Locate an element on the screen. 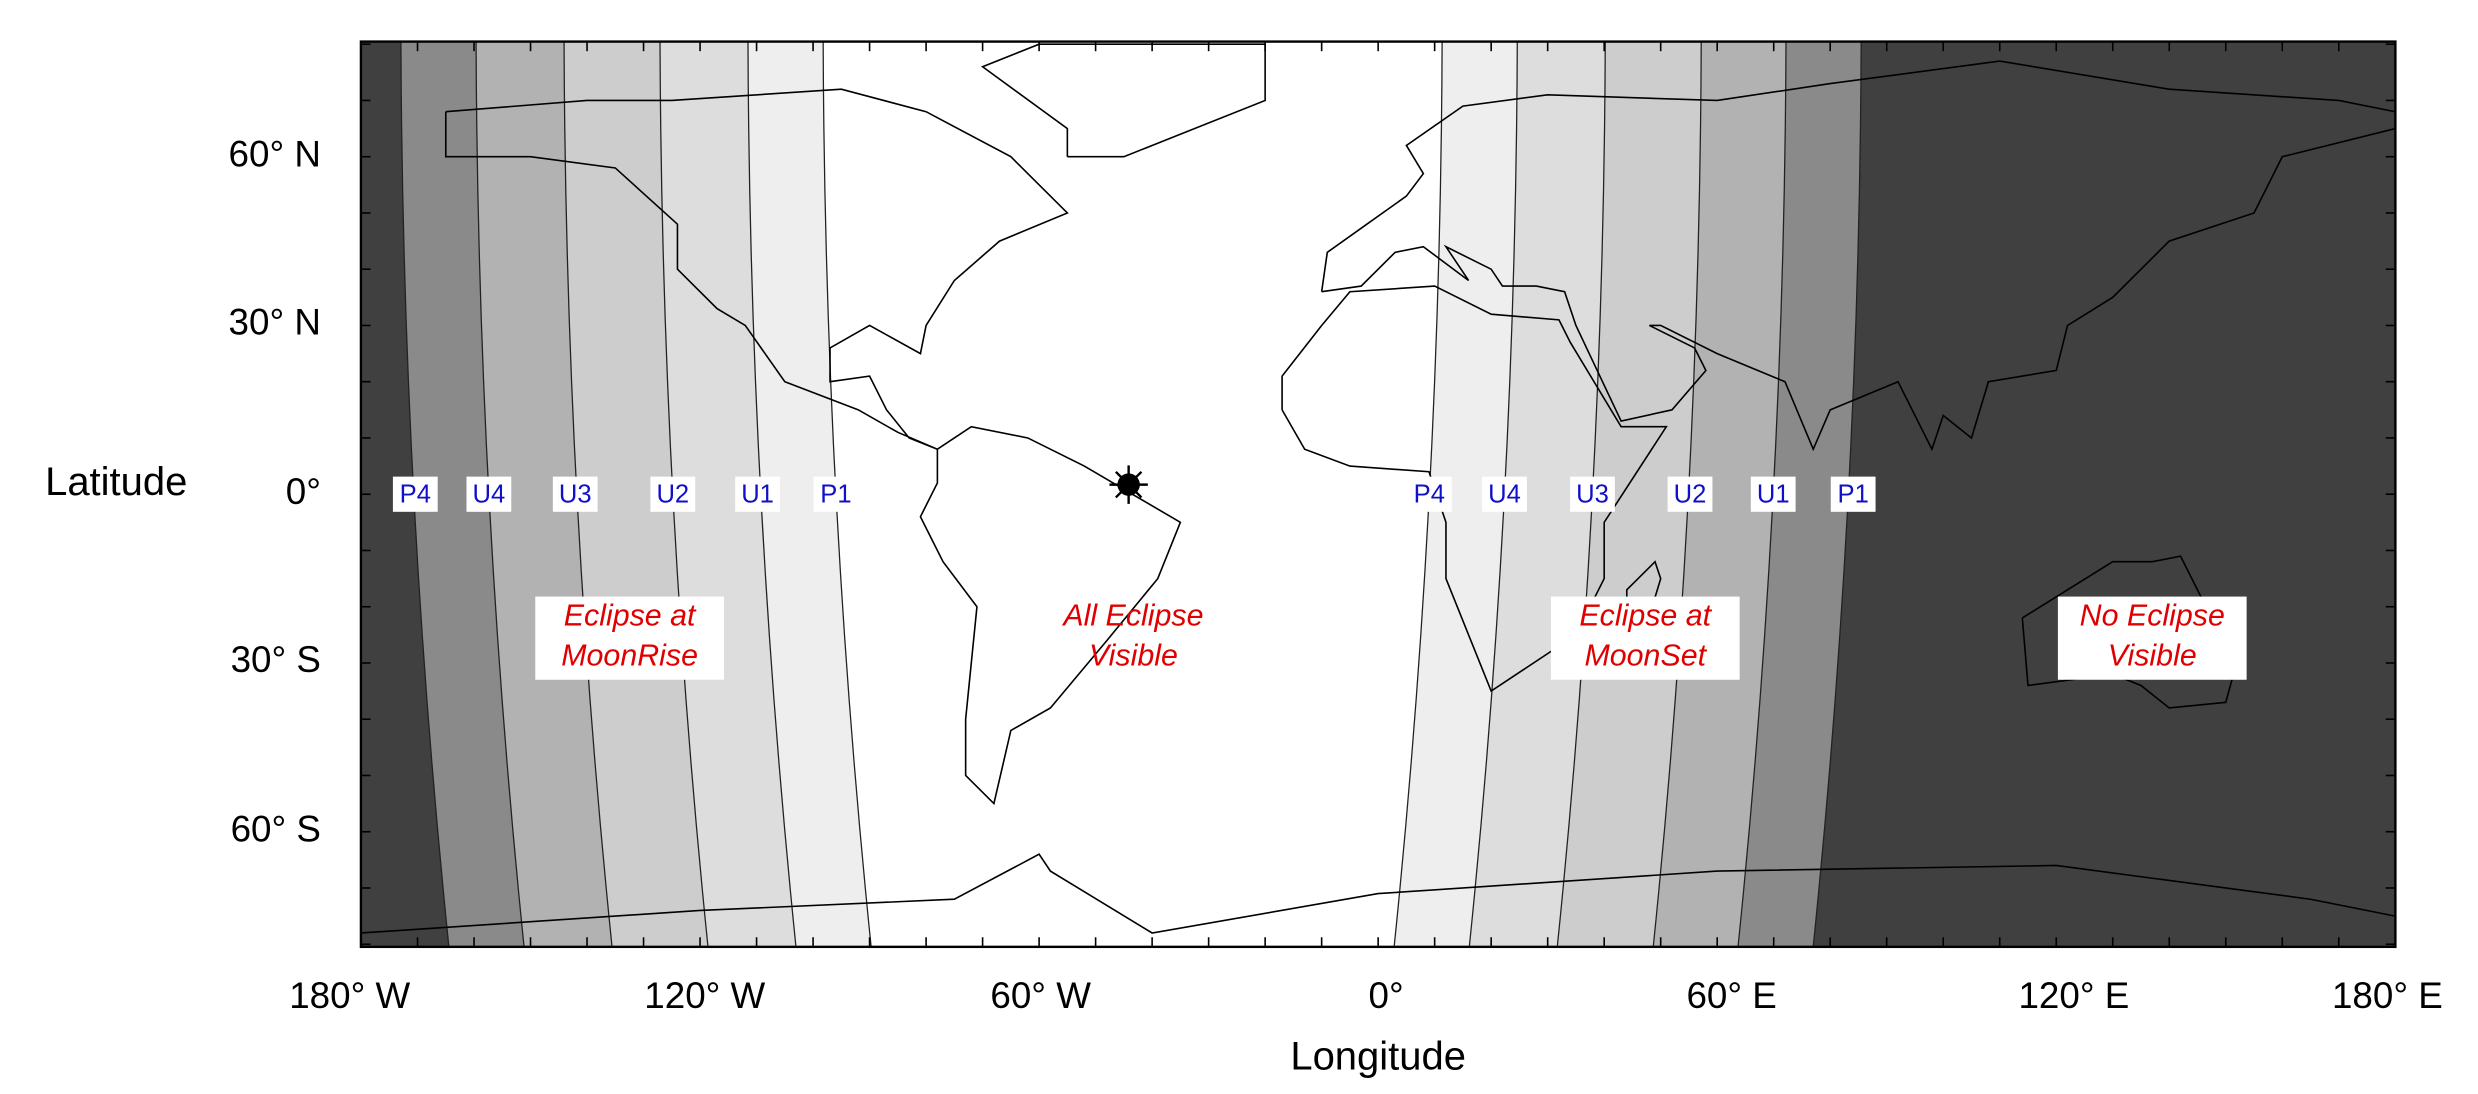 This screenshot has width=2478, height=1094. region-label: MoonRise is located at coordinates (629, 655).